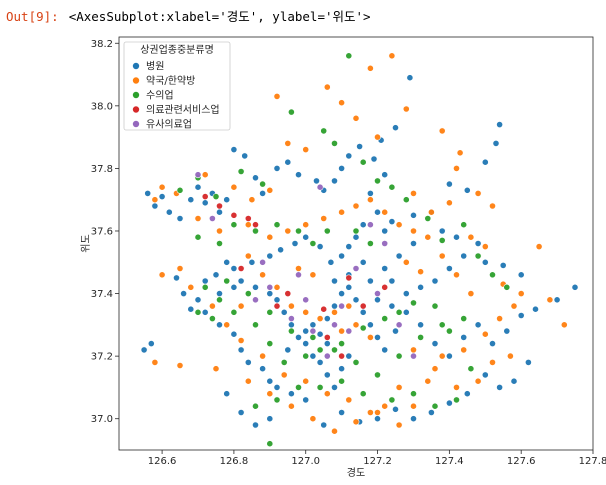 The image size is (606, 485). Describe the element at coordinates (102, 357) in the screenshot. I see `y-tick-label: 37.2` at that location.